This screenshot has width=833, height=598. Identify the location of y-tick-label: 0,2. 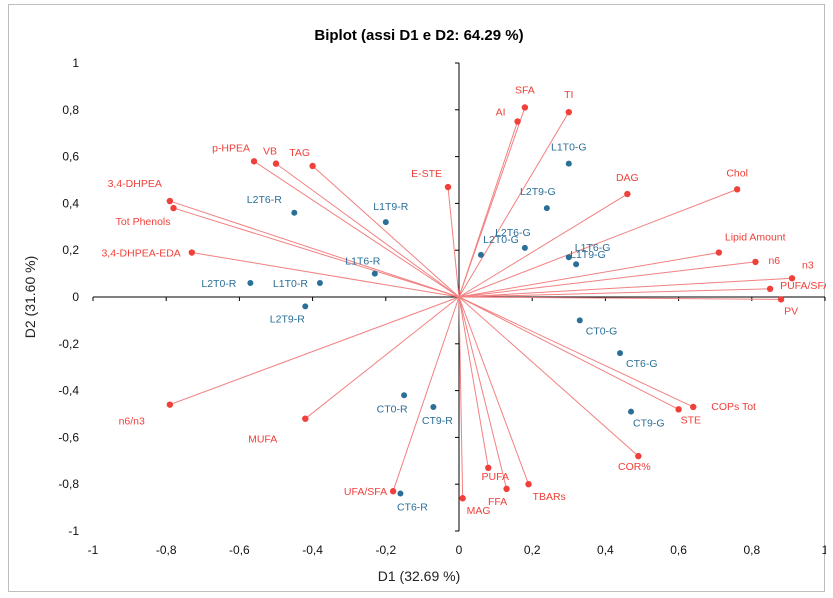
(70, 250).